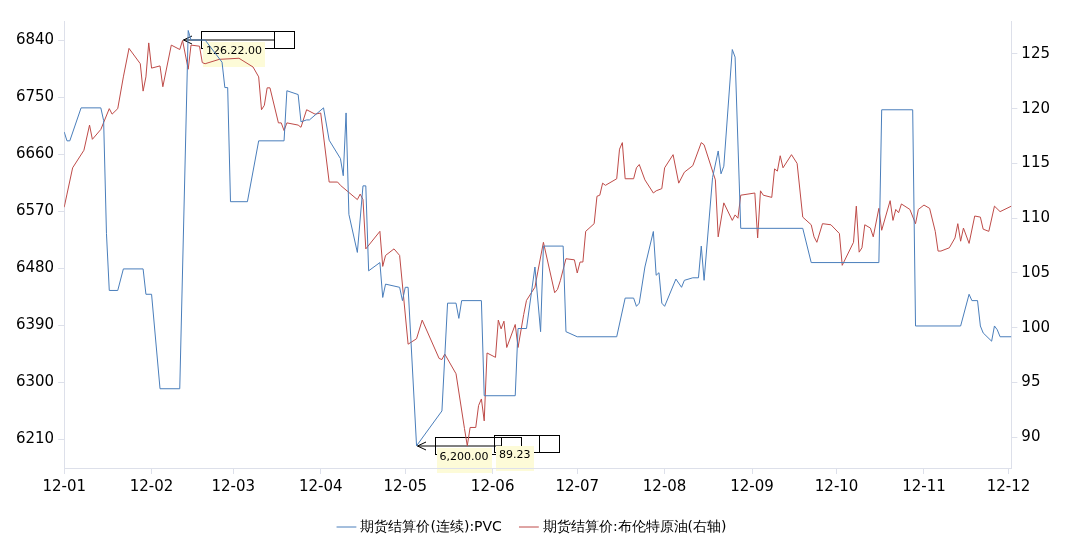  I want to click on y-tick-label: 6570, so click(35, 210).